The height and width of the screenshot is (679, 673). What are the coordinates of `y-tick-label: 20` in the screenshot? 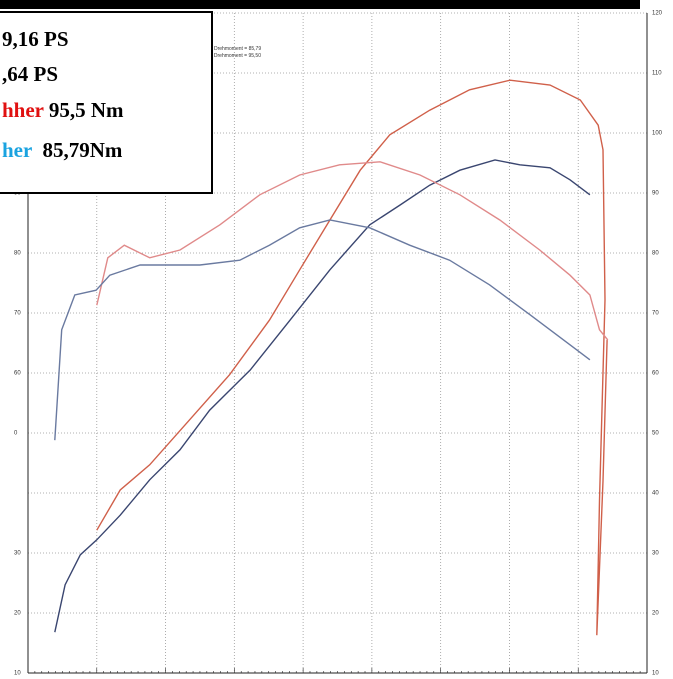 It's located at (17, 614).